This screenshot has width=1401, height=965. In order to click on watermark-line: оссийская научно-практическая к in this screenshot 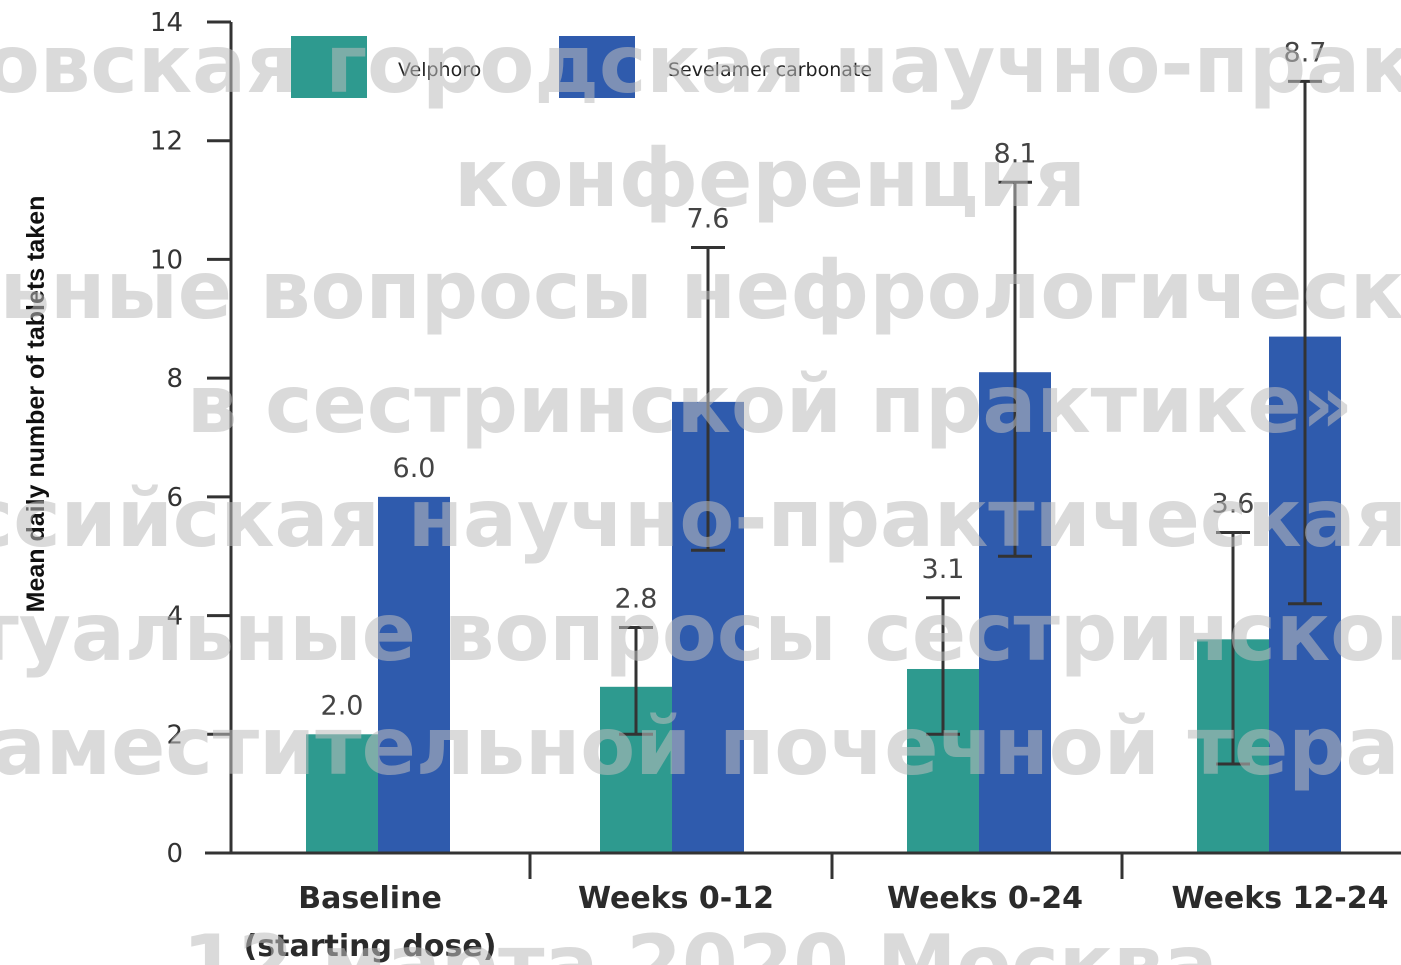, I will do `click(700, 518)`.